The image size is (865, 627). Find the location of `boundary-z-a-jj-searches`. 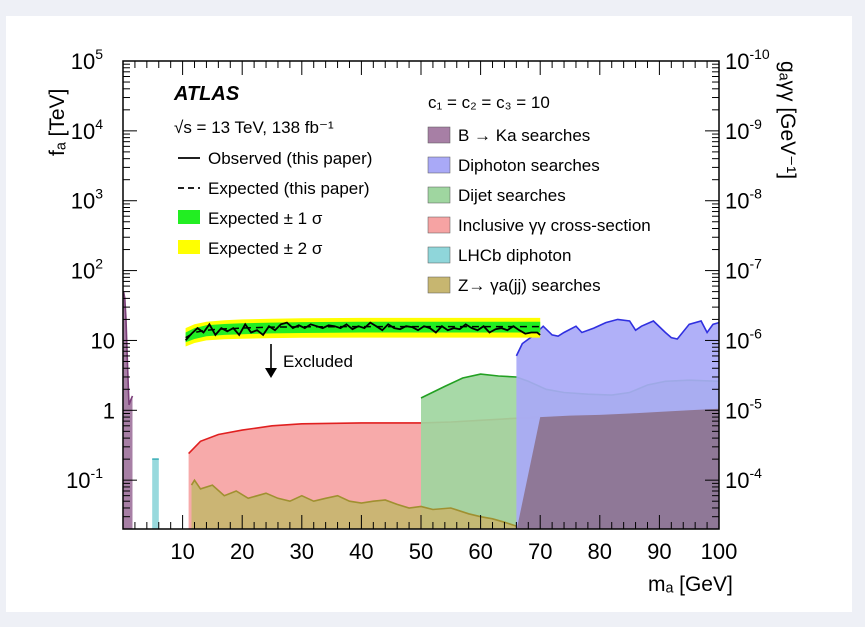

boundary-z-a-jj-searches is located at coordinates (353, 502).